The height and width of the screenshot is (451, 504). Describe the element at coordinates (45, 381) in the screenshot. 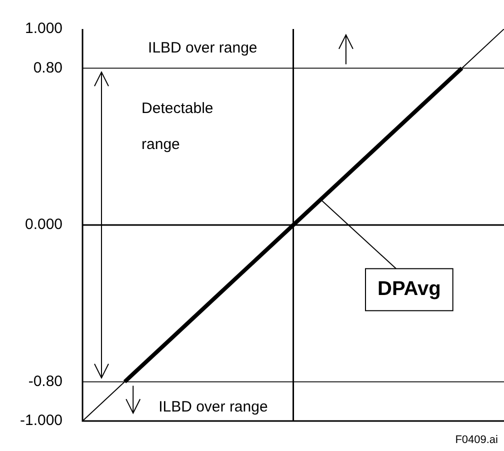

I see `y-tick-label: -0.80` at that location.